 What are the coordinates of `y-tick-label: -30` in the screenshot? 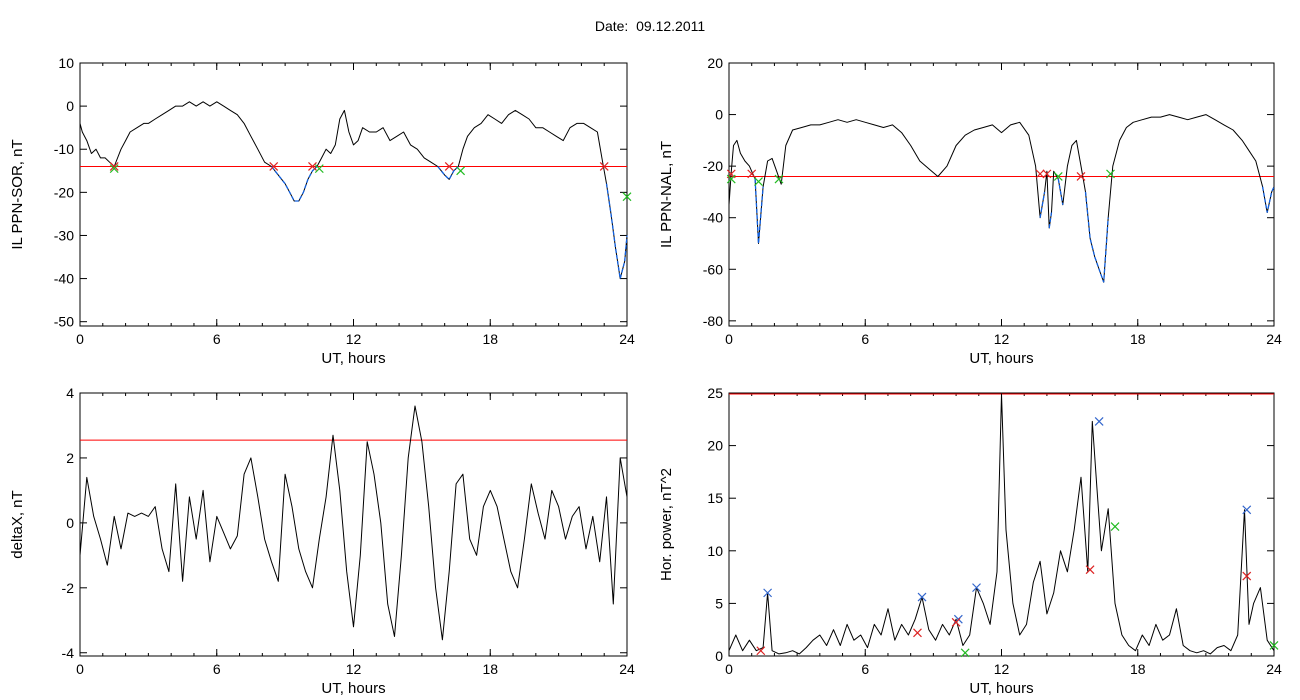 It's located at (64, 235).